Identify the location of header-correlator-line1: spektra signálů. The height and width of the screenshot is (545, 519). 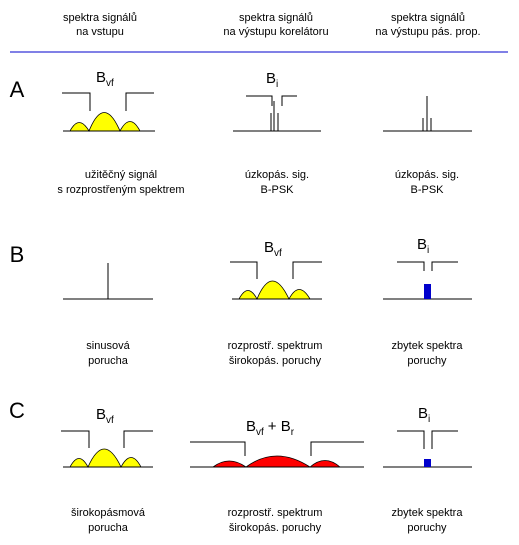
(276, 18).